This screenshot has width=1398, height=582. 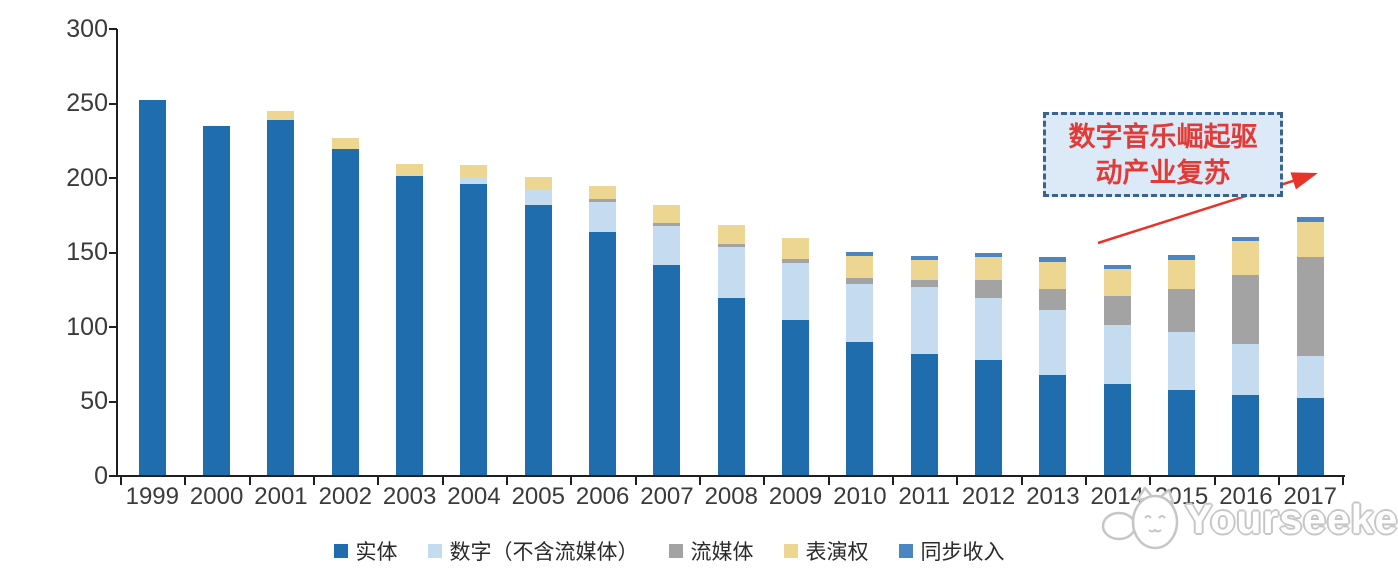 What do you see at coordinates (1140, 518) in the screenshot?
I see `cat-logo-icon` at bounding box center [1140, 518].